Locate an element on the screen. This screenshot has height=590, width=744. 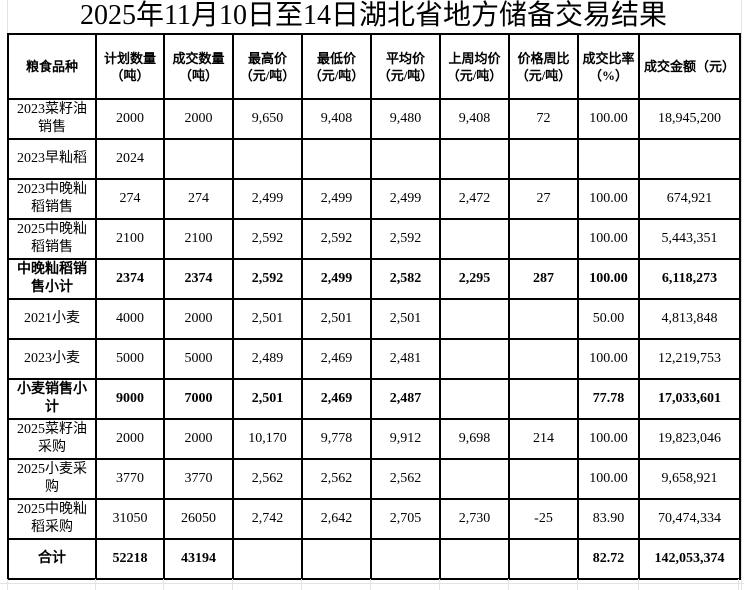
table-row: 合计 52218 43194 82.72 142,053,374 is located at coordinates (374, 559).